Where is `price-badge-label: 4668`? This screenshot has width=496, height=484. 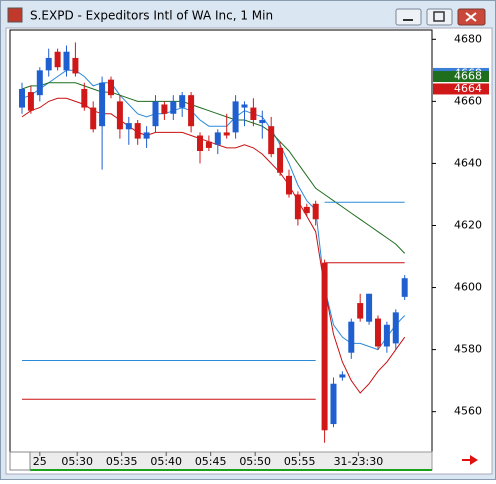 price-badge-label: 4668 is located at coordinates (468, 76).